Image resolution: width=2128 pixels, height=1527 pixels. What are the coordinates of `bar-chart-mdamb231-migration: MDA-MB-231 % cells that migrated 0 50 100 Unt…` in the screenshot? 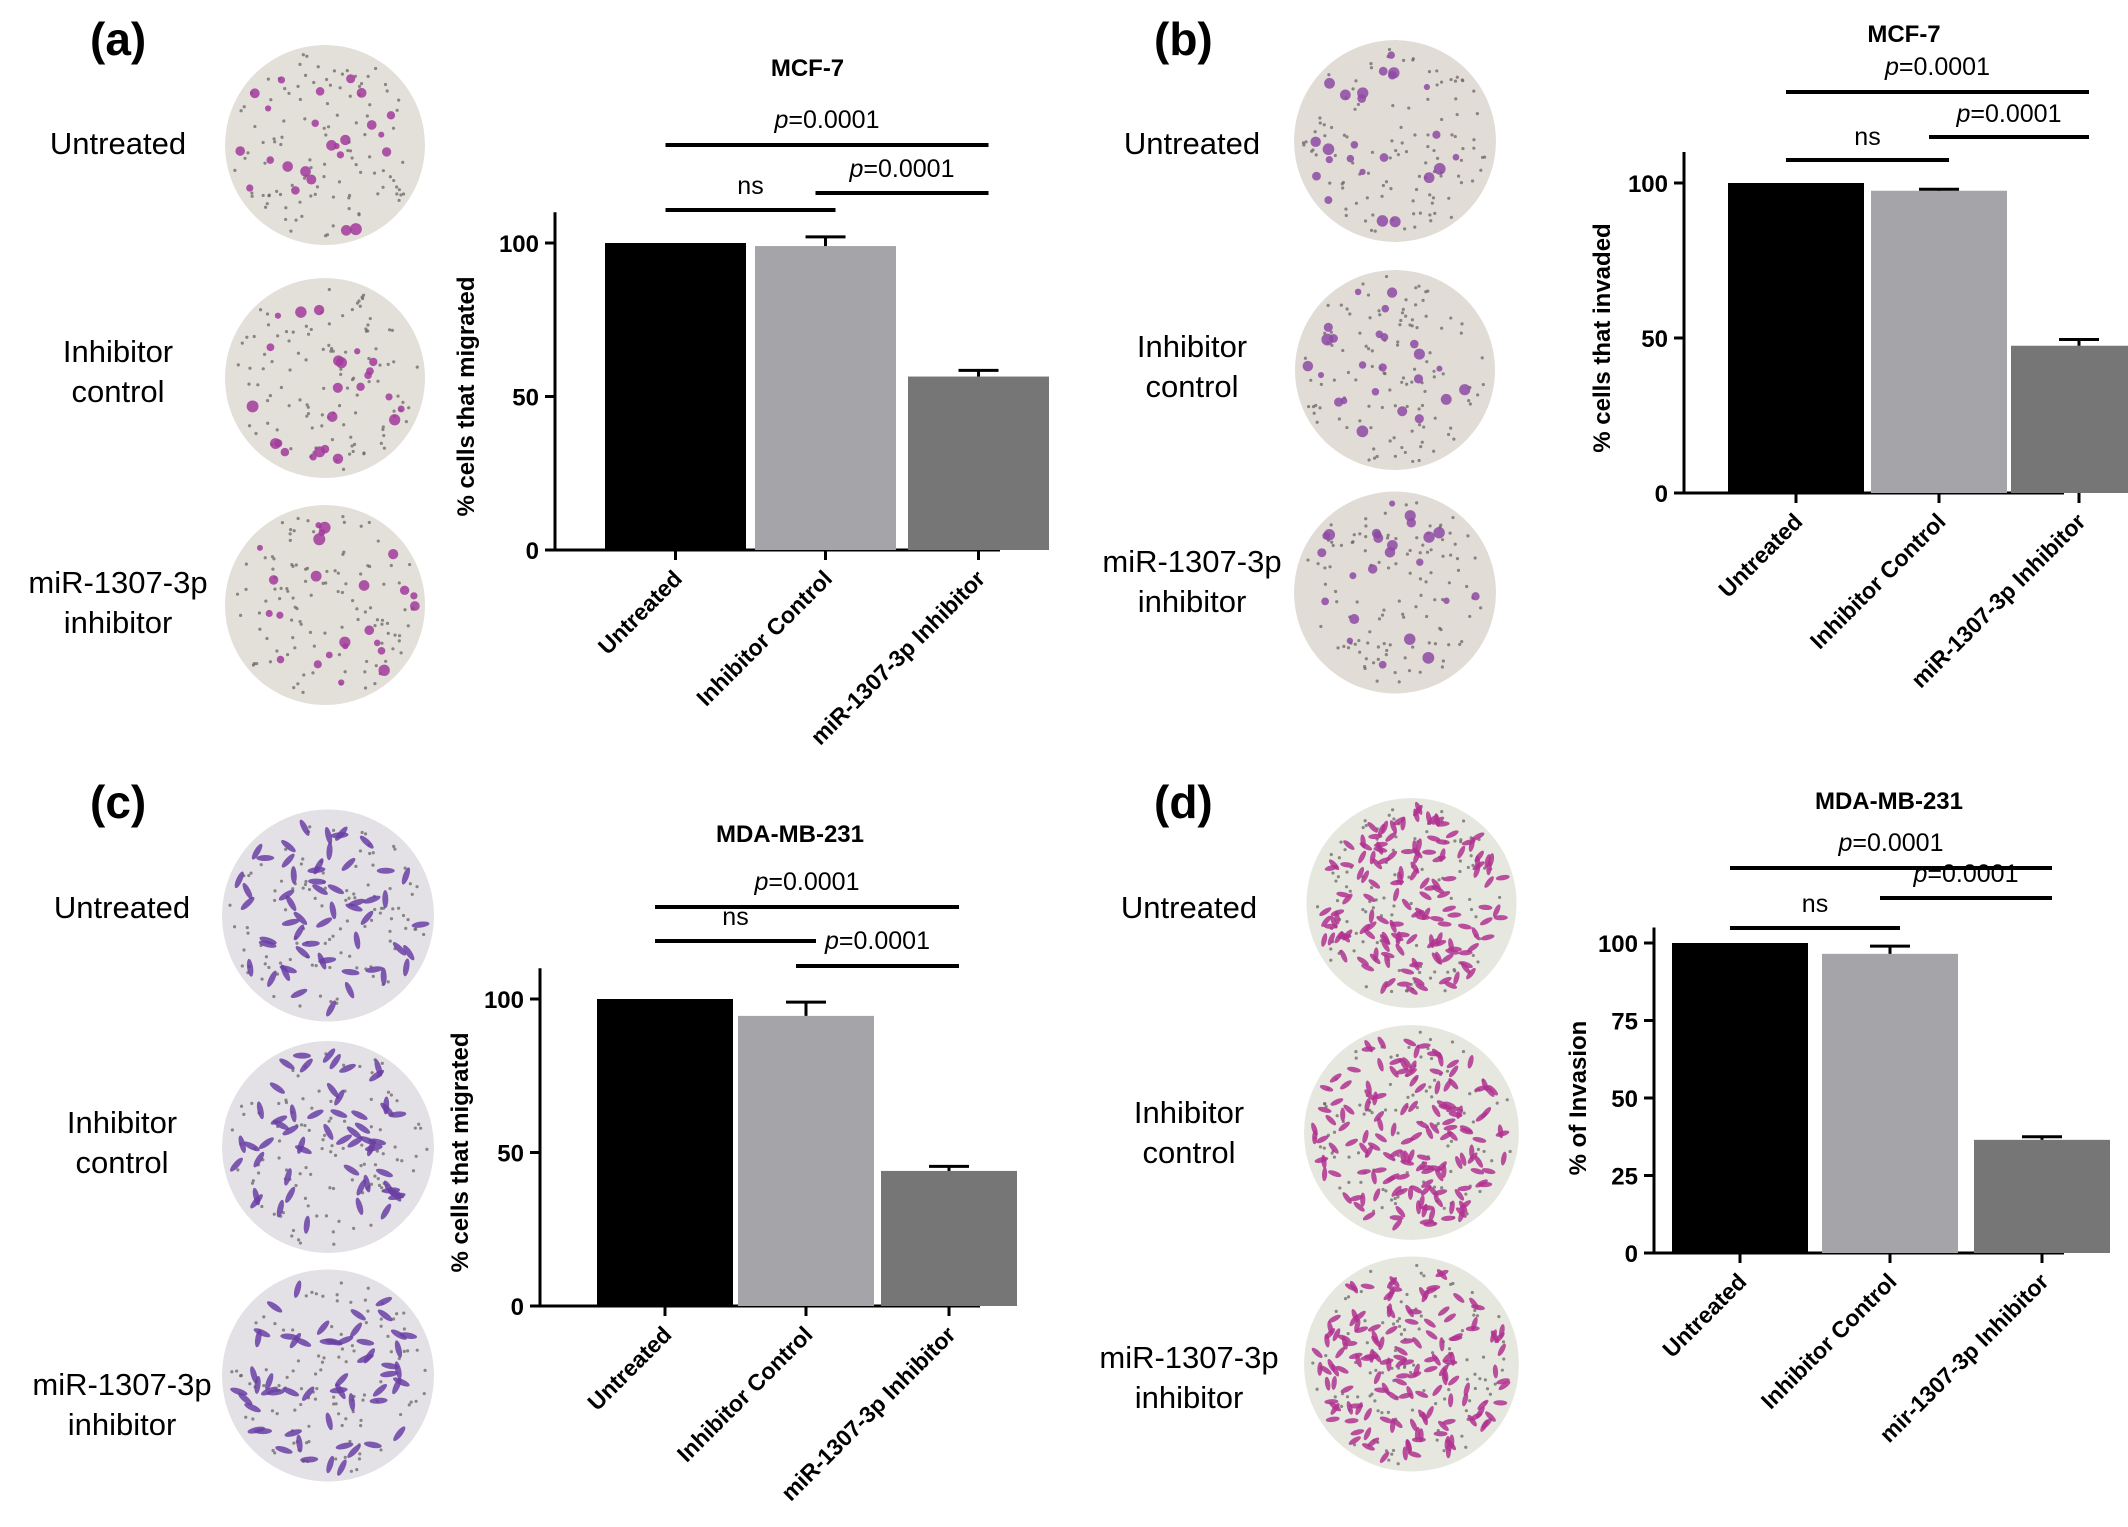 It's located at (732, 1163).